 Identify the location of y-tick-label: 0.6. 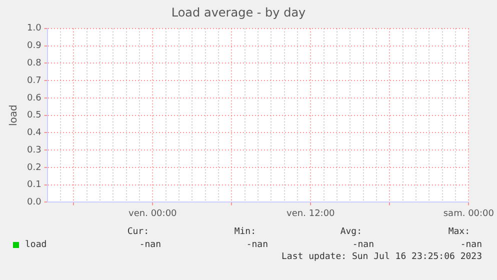
(34, 98).